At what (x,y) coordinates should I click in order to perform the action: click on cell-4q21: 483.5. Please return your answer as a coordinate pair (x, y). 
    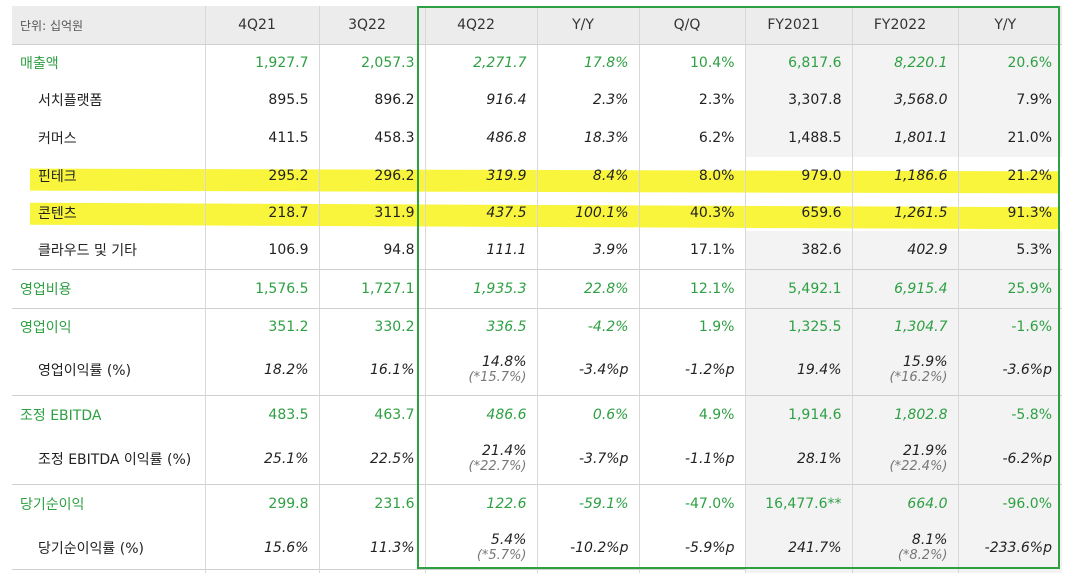
    Looking at the image, I should click on (262, 414).